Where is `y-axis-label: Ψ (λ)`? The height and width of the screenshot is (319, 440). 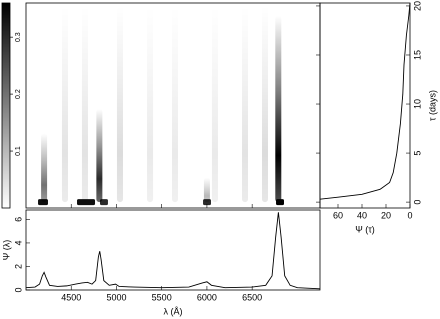
y-axis-label: Ψ (λ) is located at coordinates (6, 250).